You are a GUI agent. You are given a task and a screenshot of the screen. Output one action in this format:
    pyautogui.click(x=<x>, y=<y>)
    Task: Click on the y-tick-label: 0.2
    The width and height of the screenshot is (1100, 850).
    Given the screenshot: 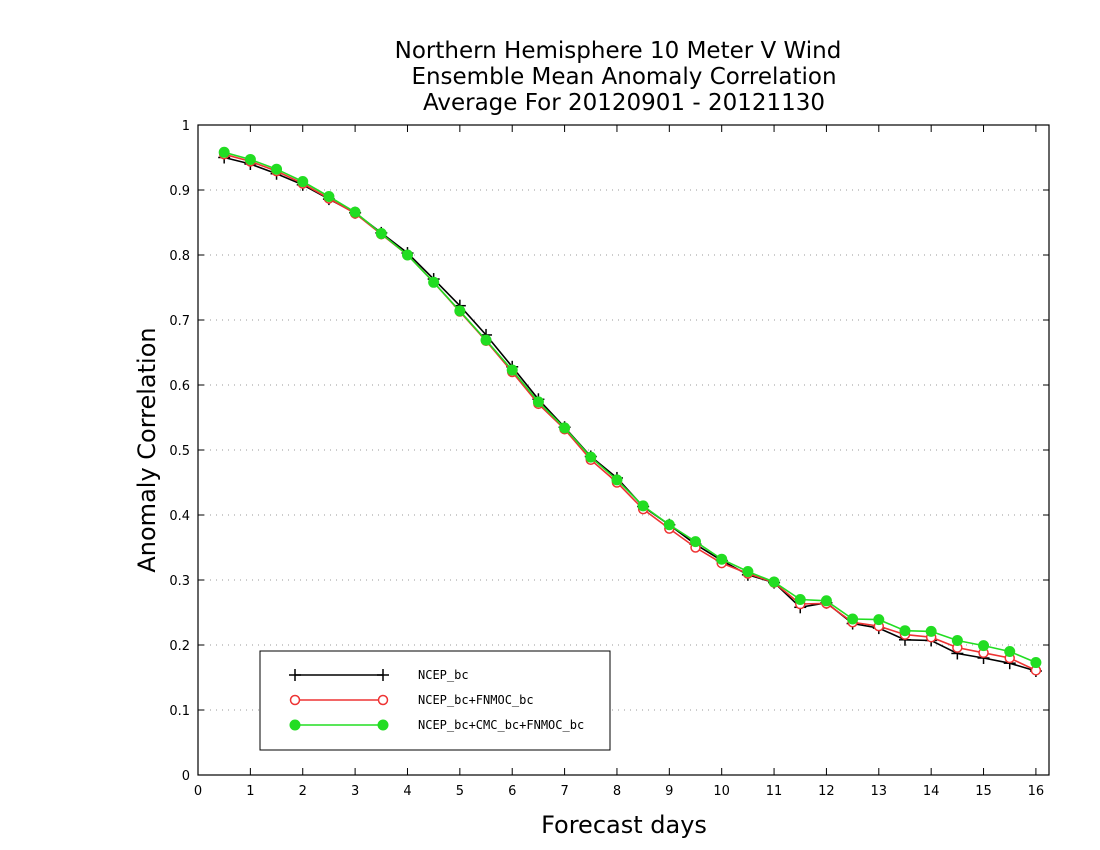 What is the action you would take?
    pyautogui.click(x=179, y=646)
    